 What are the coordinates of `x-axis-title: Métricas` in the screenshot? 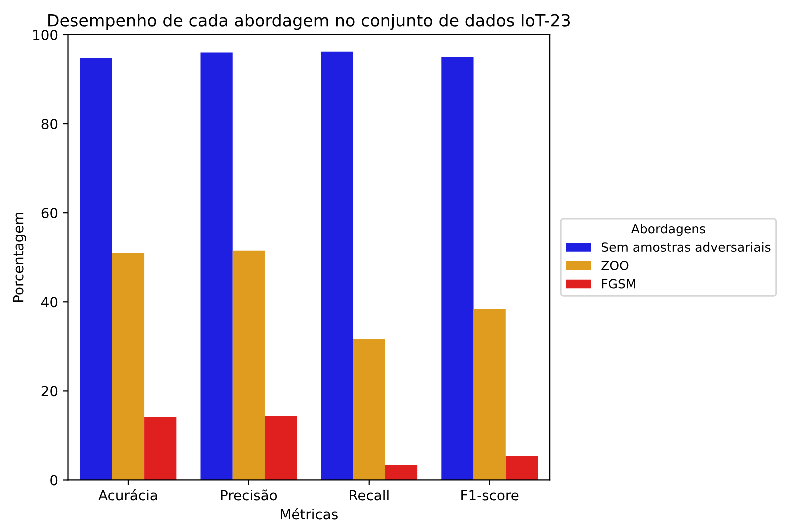 It's located at (309, 514).